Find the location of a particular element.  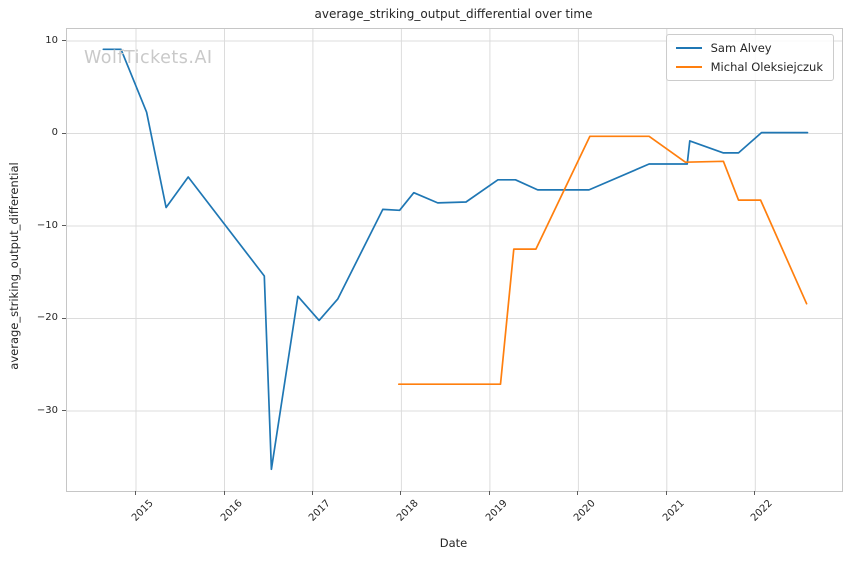

x-tick-label: 2019 is located at coordinates (496, 511).